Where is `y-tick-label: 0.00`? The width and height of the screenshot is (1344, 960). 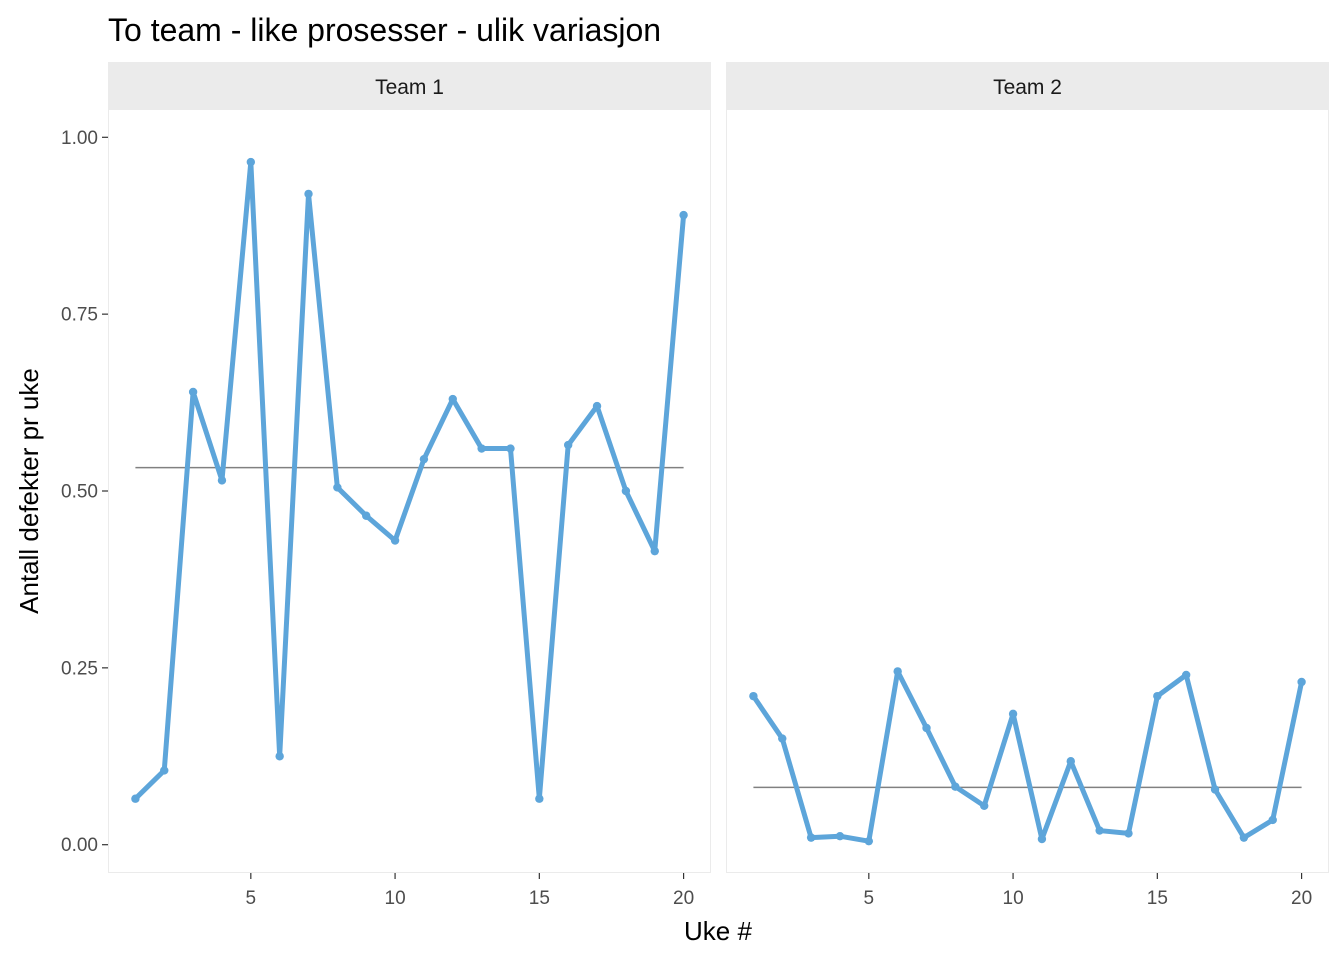 y-tick-label: 0.00 is located at coordinates (79, 845).